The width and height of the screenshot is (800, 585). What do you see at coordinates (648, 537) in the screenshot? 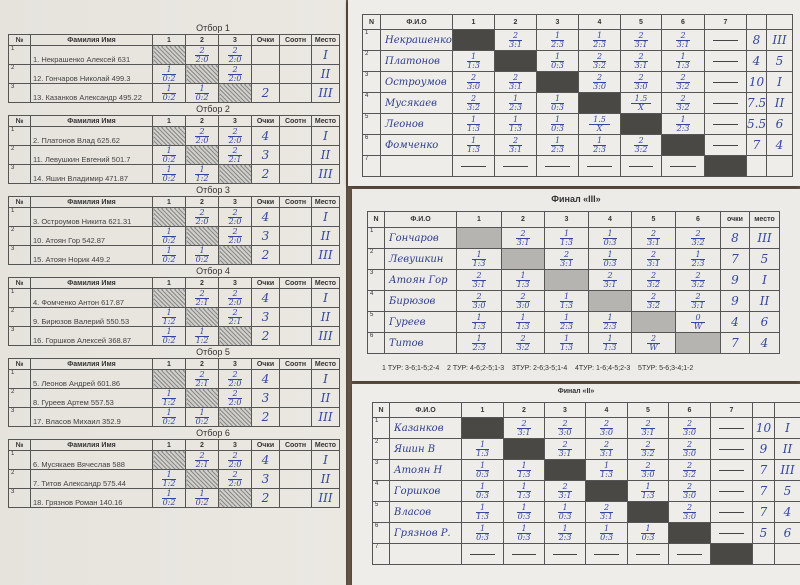
I see `set-score: 0:3` at bounding box center [648, 537].